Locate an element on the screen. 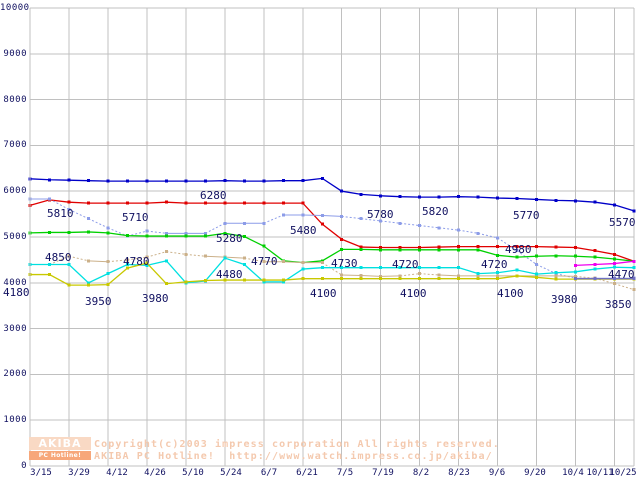 Image resolution: width=640 pixels, height=480 pixels. series-series-navy is located at coordinates (332, 194).